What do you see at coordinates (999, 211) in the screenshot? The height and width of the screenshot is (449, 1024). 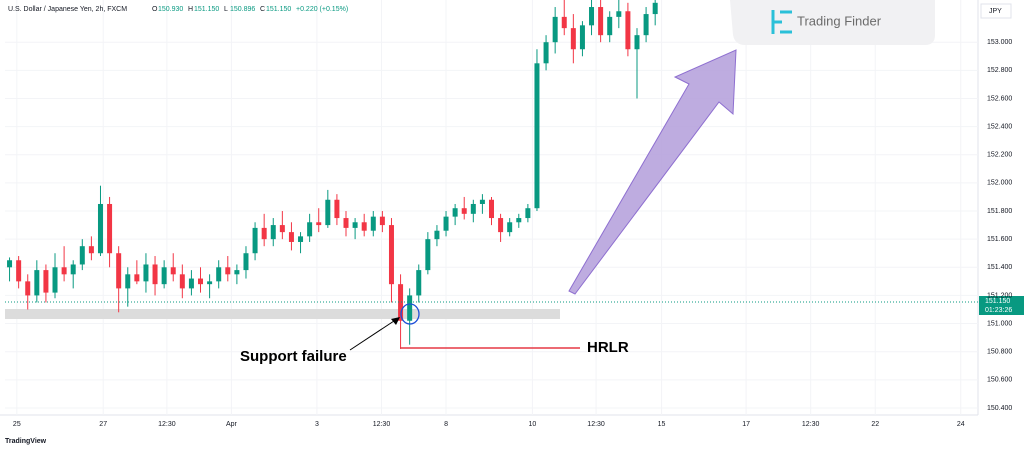 I see `y-tick-label: 151.800` at bounding box center [999, 211].